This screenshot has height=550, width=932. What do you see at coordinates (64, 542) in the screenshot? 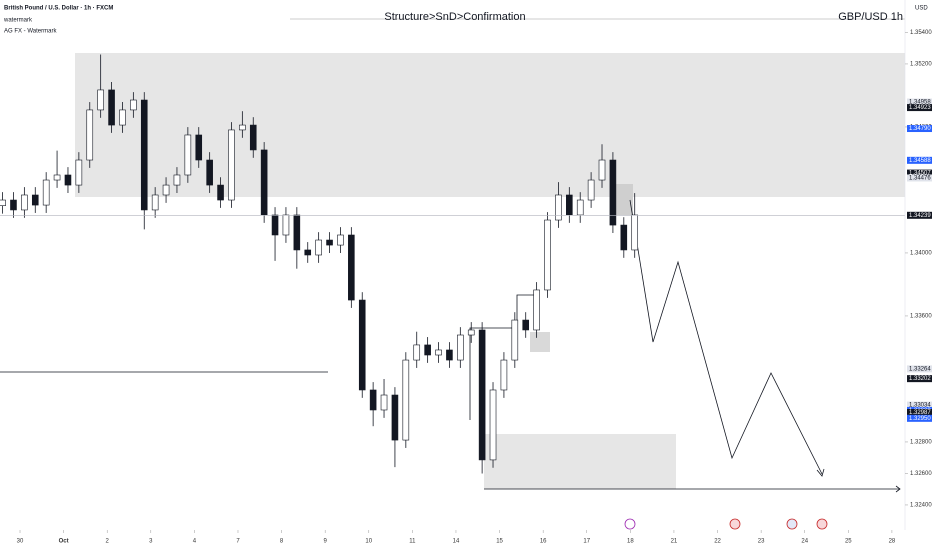
I see `x-tick-label: Oct` at bounding box center [64, 542].